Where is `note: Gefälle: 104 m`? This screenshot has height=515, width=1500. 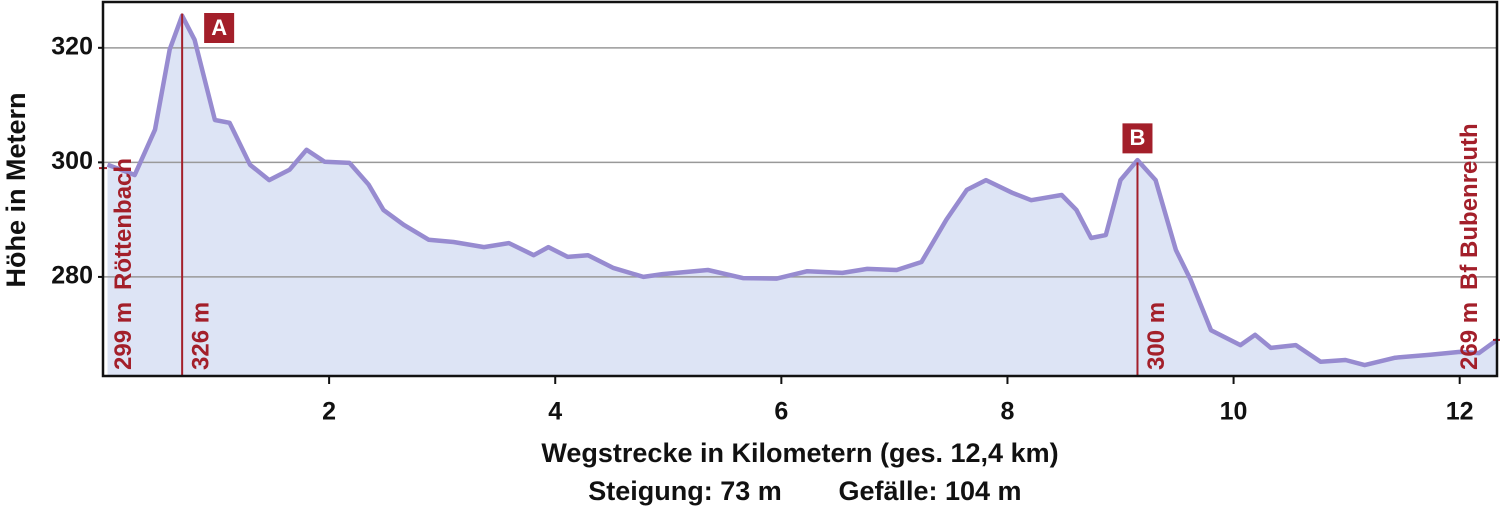
note: Gefälle: 104 m is located at coordinates (929, 491).